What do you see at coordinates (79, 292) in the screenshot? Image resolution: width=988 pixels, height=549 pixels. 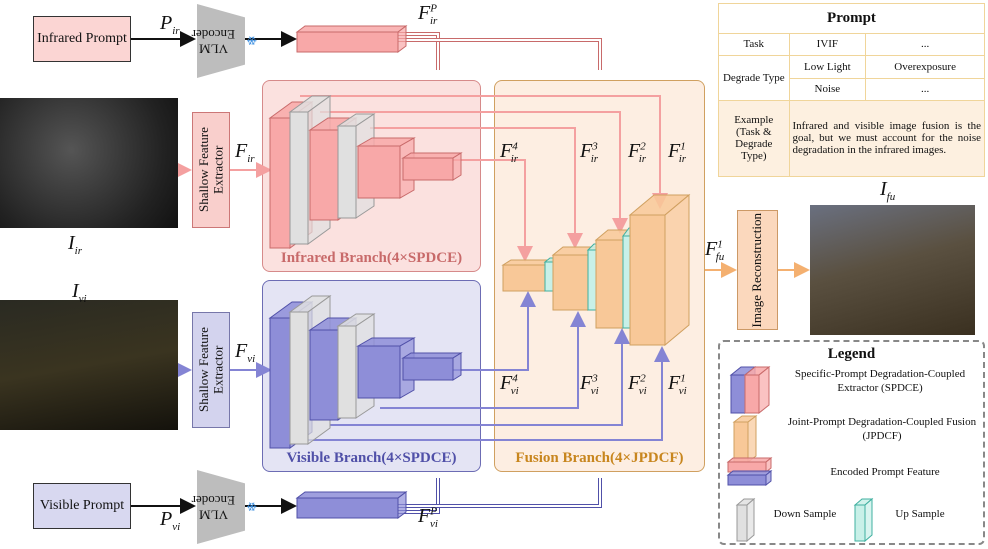 I see `label-i-vi: Ivi` at bounding box center [79, 292].